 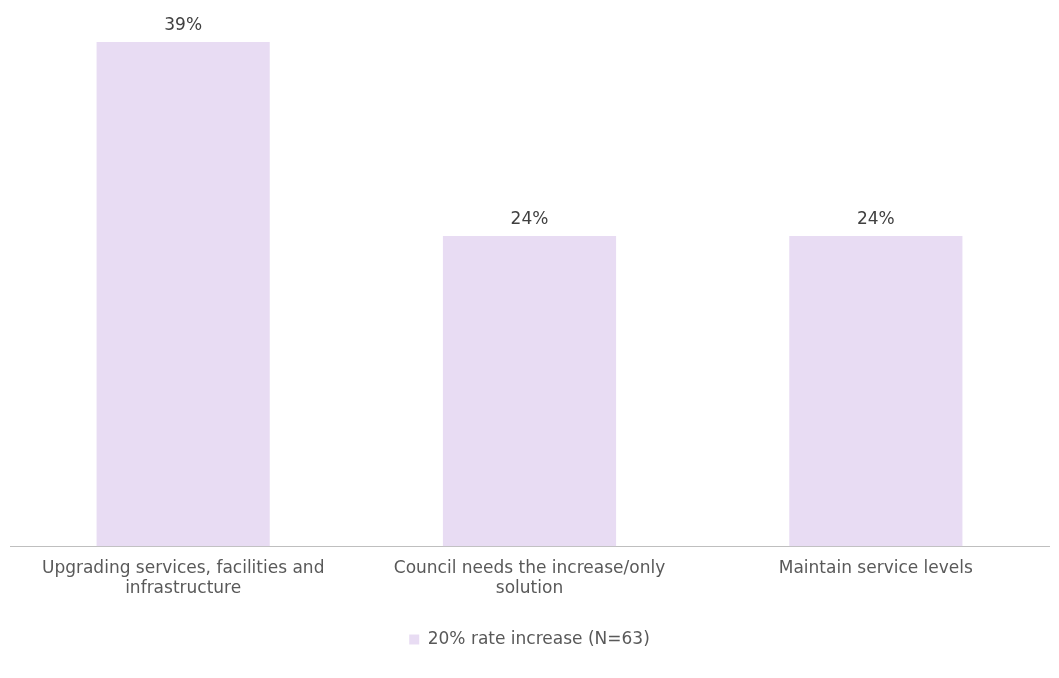 I want to click on x-tick-label: Upgrading services, facilities and infrastructure, so click(x=183, y=577).